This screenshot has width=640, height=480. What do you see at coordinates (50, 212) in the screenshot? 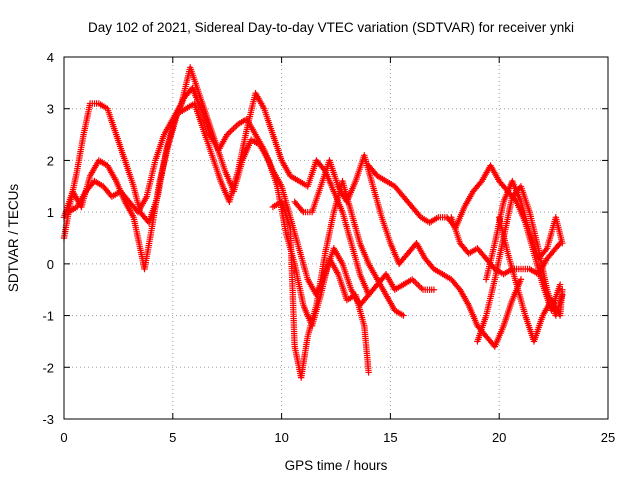
I see `y-tick-label: 1` at bounding box center [50, 212].